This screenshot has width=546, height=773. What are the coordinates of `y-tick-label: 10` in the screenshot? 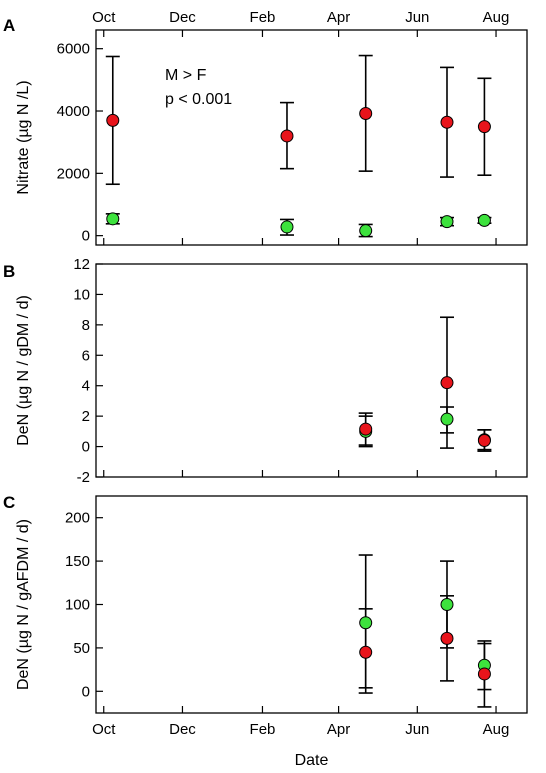 It's located at (81, 294).